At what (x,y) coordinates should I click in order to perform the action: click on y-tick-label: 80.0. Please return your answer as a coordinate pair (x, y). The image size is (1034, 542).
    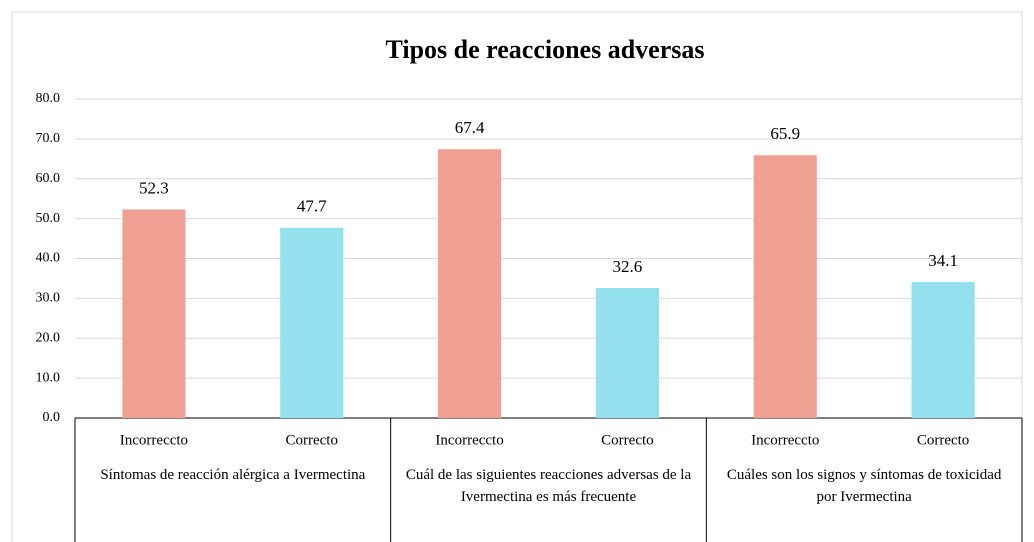
    Looking at the image, I should click on (48, 98).